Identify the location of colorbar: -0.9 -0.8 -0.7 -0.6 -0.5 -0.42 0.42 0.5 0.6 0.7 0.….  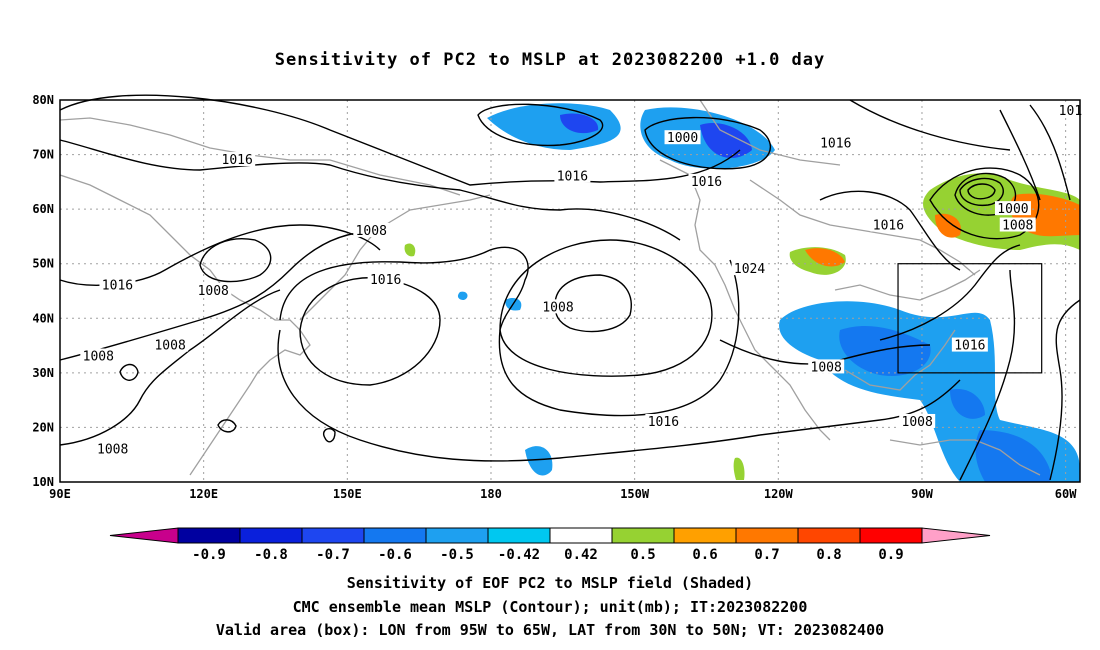
(550, 545).